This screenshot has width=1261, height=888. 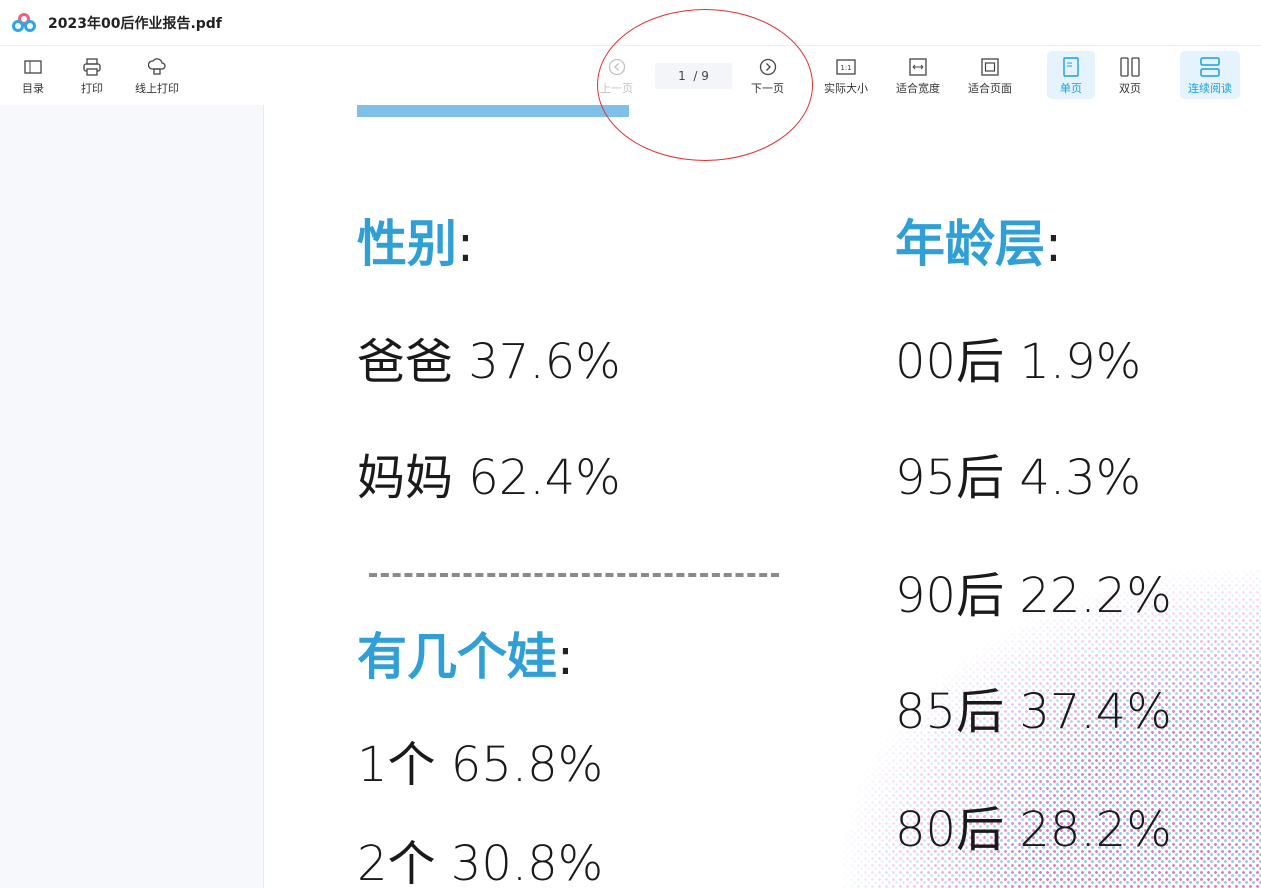 I want to click on chevron-left-circle-icon, so click(x=617, y=67).